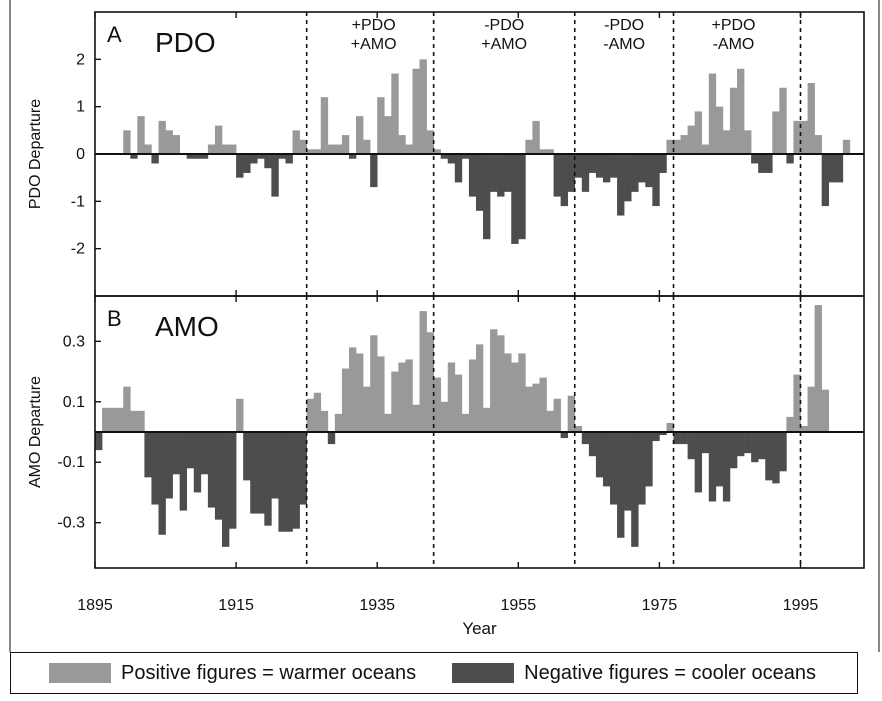  Describe the element at coordinates (261, 156) in the screenshot. I see `bar-pdo-1918` at that location.